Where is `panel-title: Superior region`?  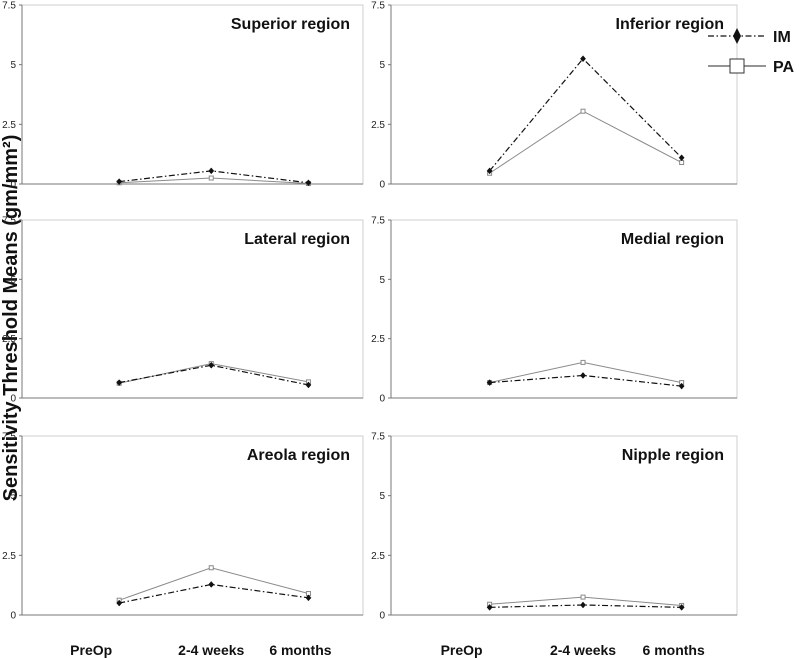
panel-title: Superior region is located at coordinates (290, 24).